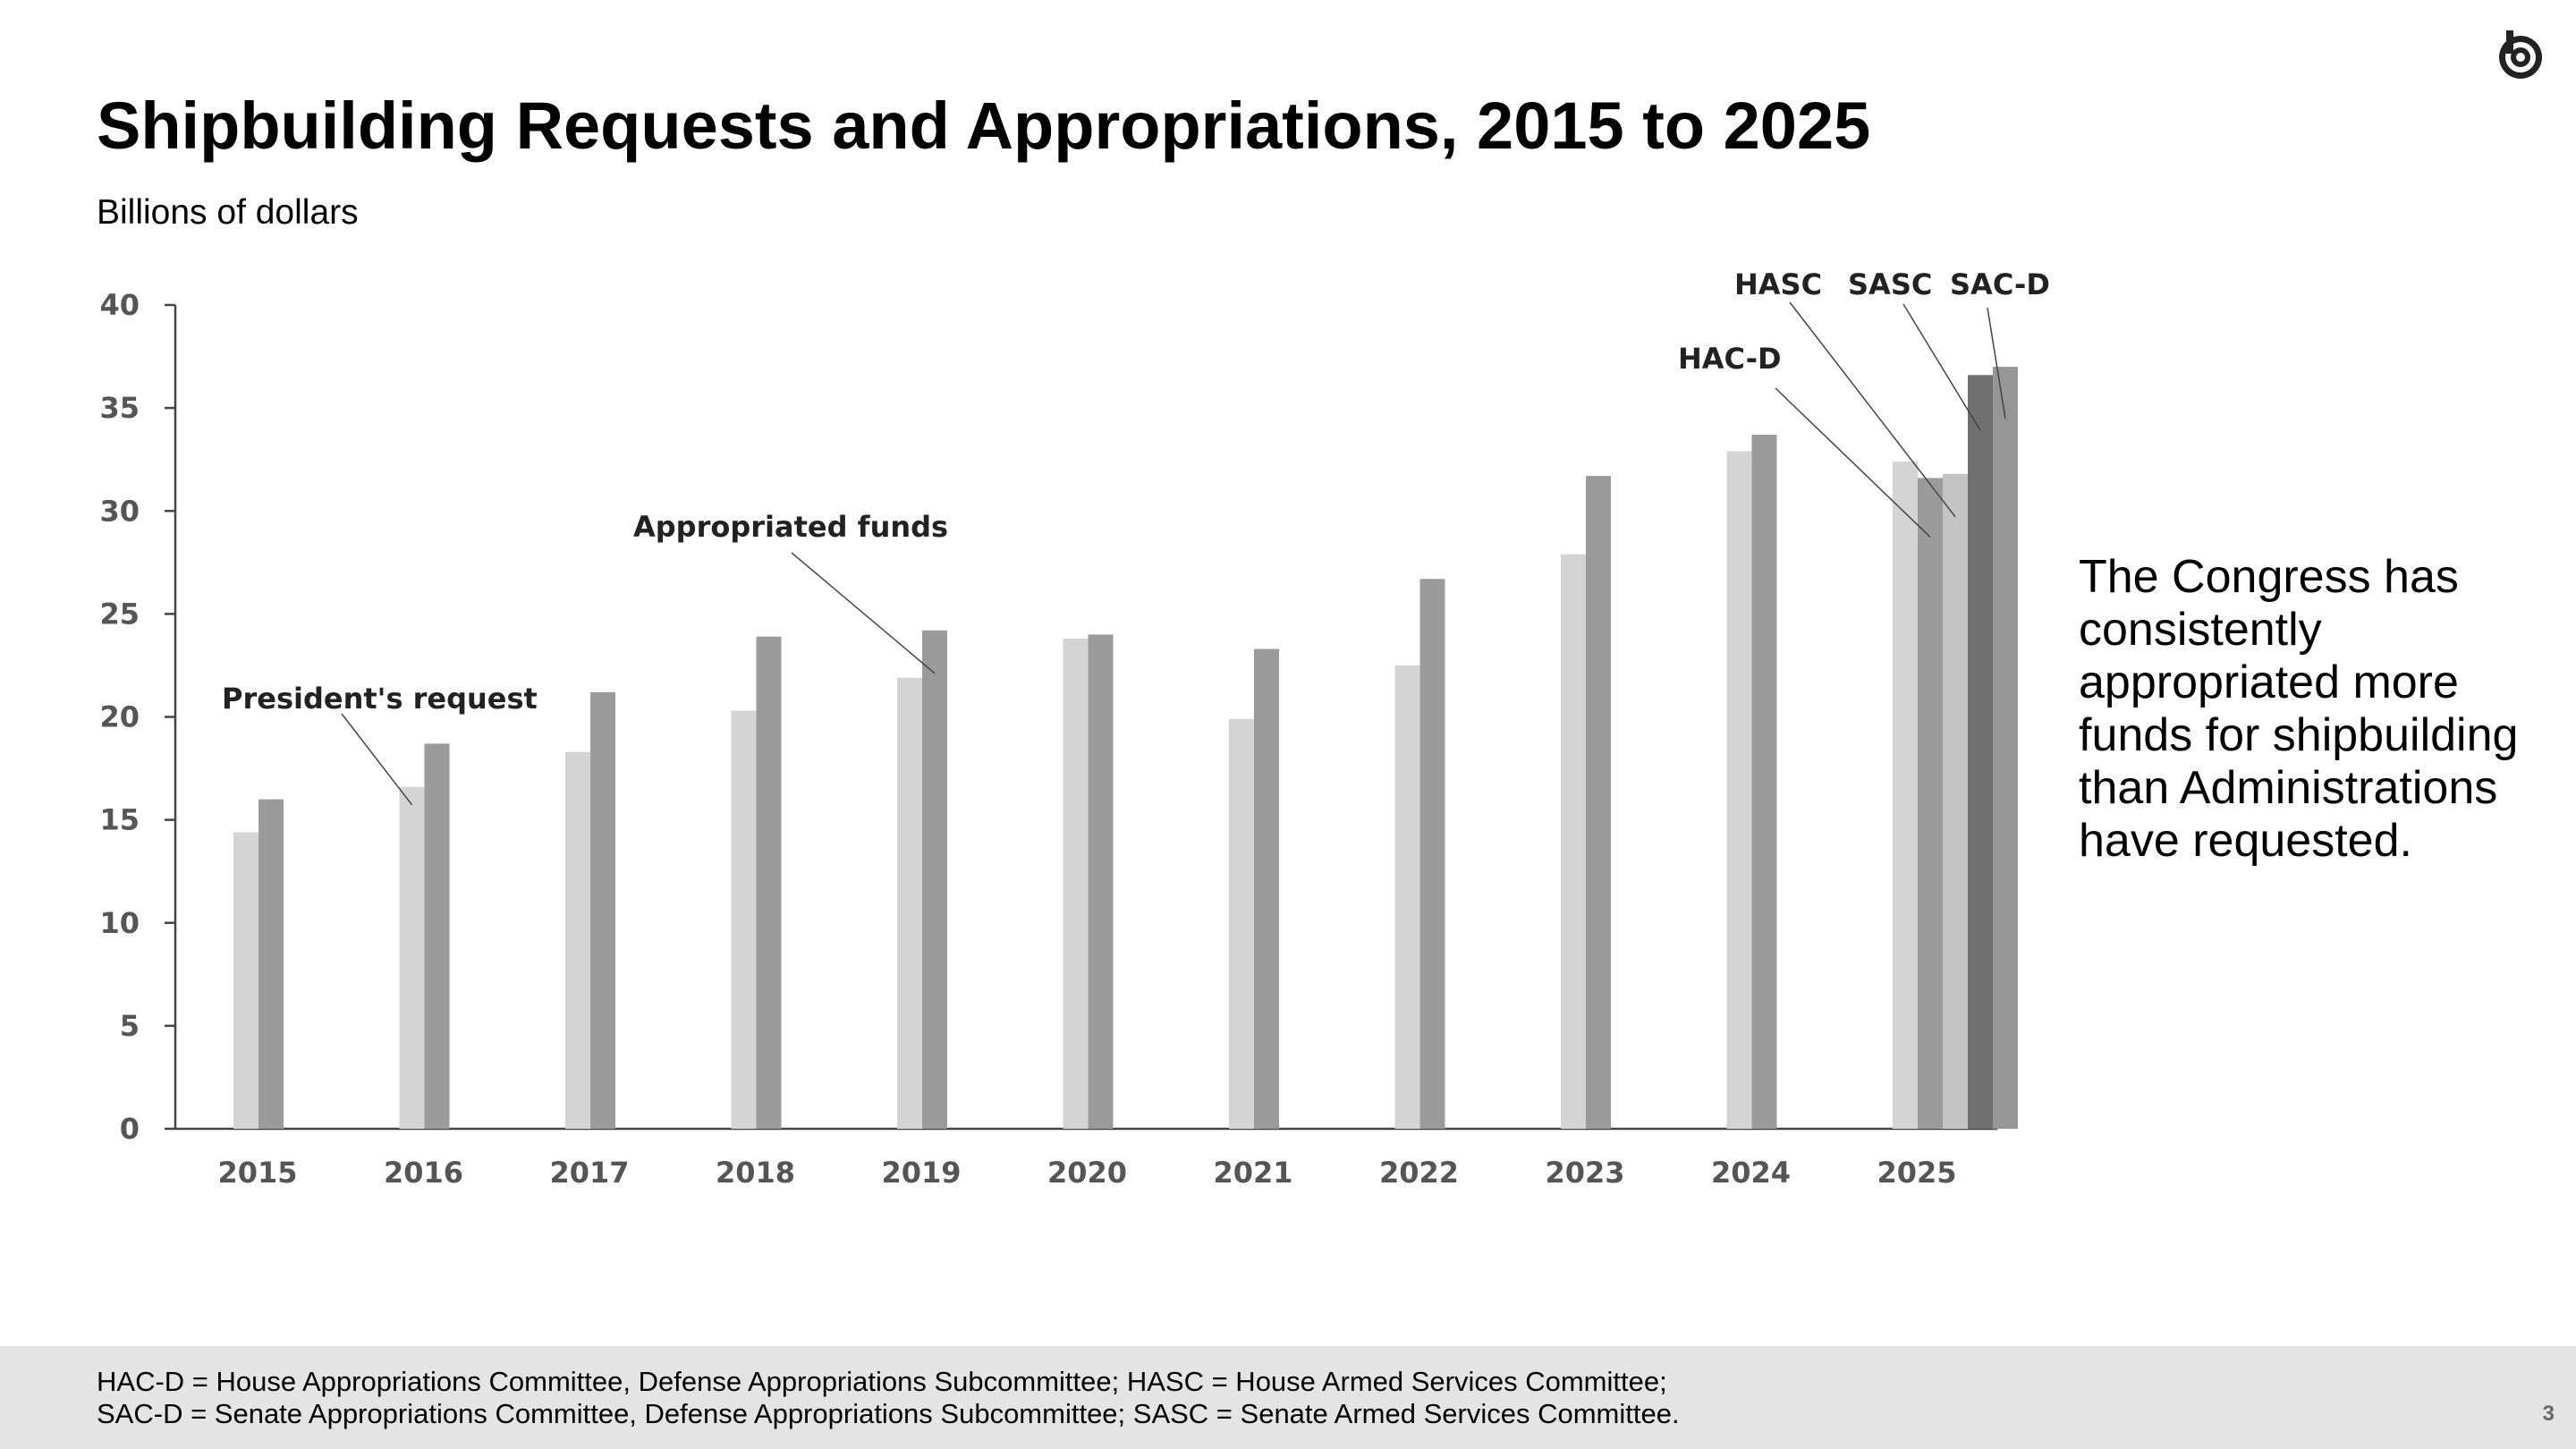  What do you see at coordinates (119, 305) in the screenshot?
I see `y-tick-label: 40` at bounding box center [119, 305].